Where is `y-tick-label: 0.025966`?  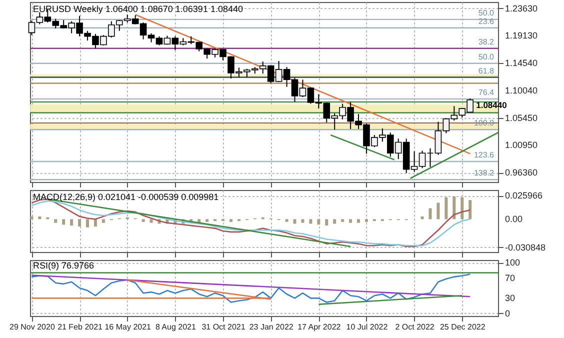
y-tick-label: 0.025966 is located at coordinates (524, 195).